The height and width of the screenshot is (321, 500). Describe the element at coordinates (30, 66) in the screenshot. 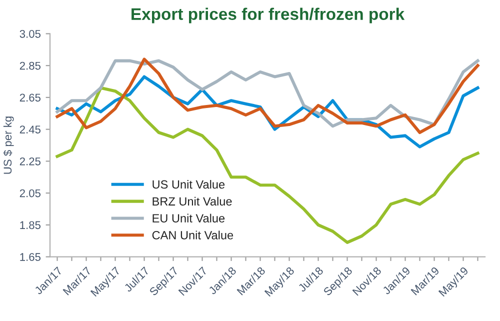

I see `y-tick-label: 2.85` at that location.